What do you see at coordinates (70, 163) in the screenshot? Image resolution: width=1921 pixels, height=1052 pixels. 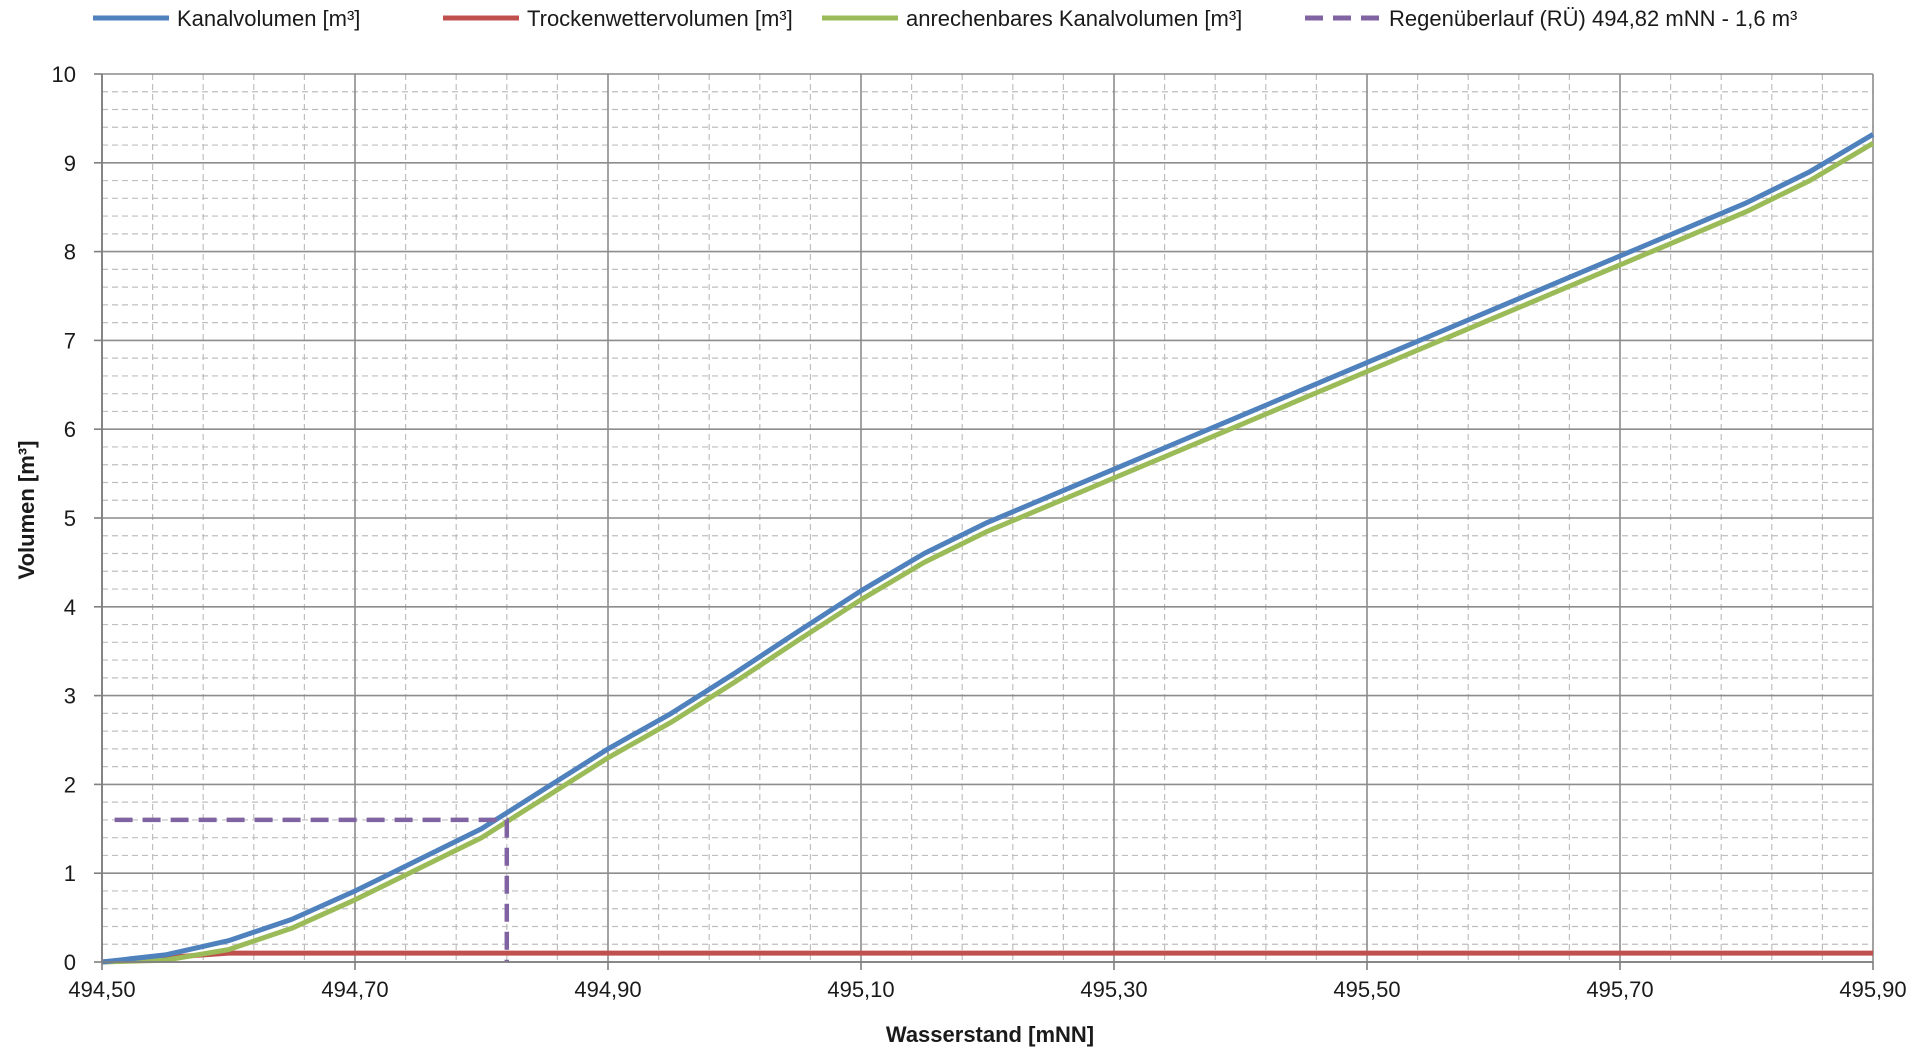 I see `y-tick-label: 9` at bounding box center [70, 163].